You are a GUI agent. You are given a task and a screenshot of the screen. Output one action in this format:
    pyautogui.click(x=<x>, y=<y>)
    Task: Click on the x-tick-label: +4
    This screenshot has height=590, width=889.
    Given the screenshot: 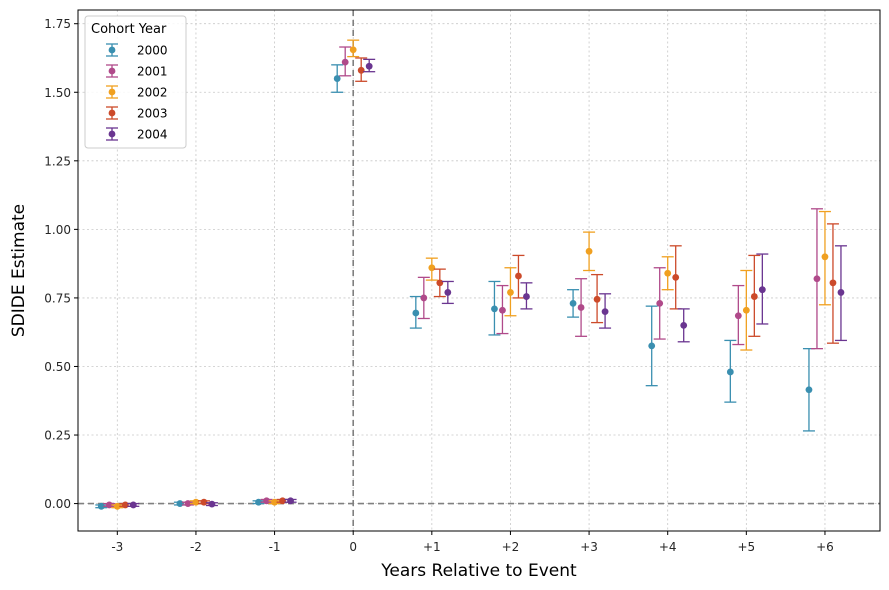 What is the action you would take?
    pyautogui.click(x=668, y=547)
    